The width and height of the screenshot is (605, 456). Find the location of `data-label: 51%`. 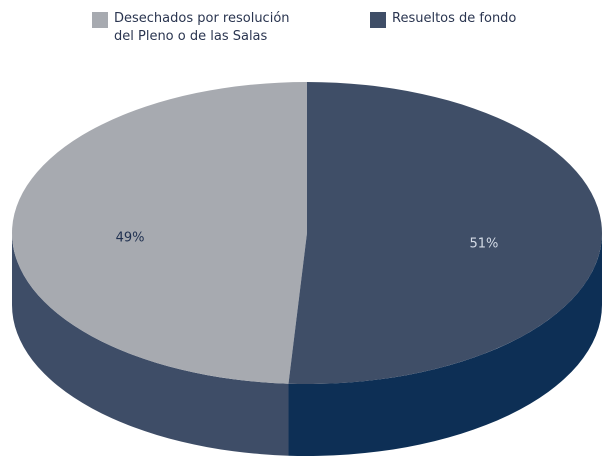

data-label: 51% is located at coordinates (483, 243).